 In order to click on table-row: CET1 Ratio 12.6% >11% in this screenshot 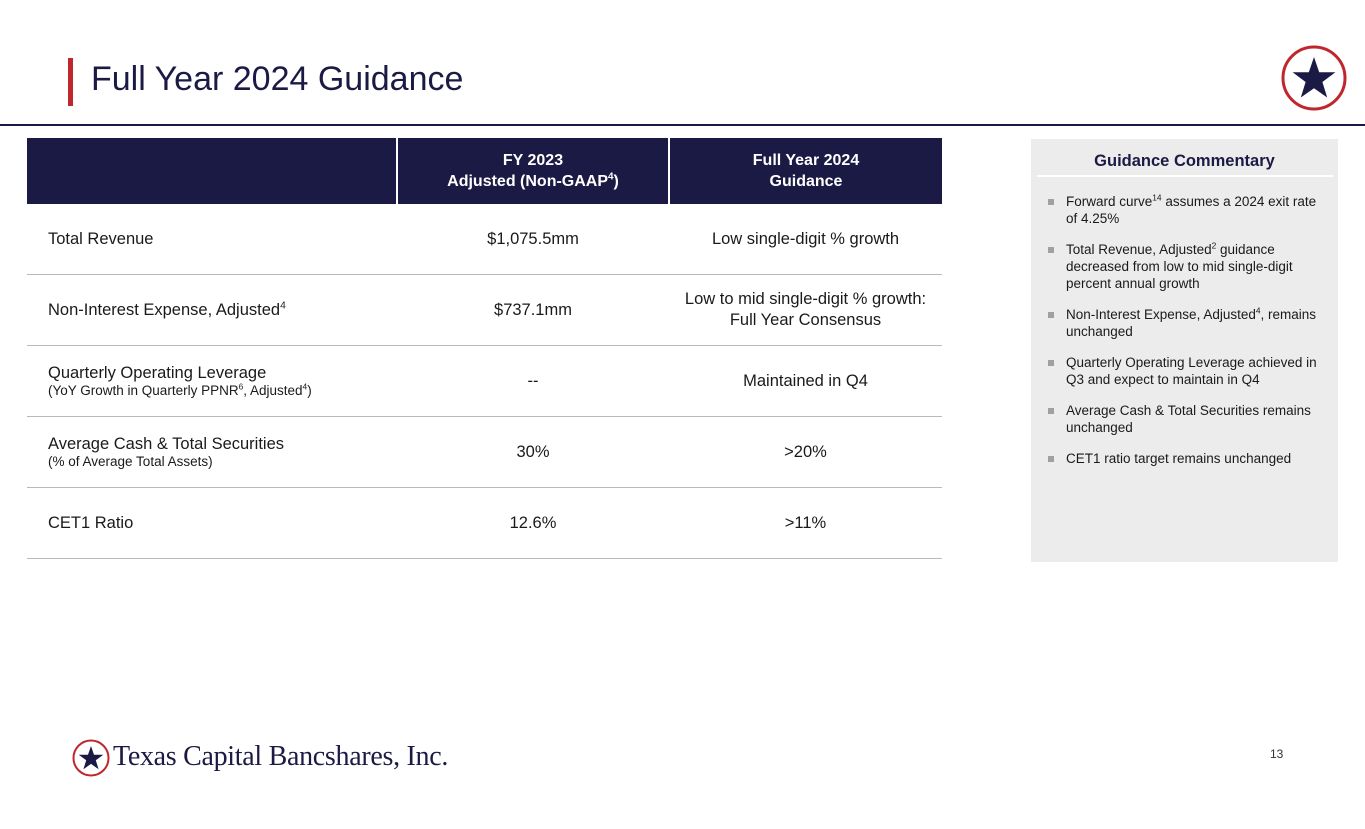, I will do `click(484, 523)`.